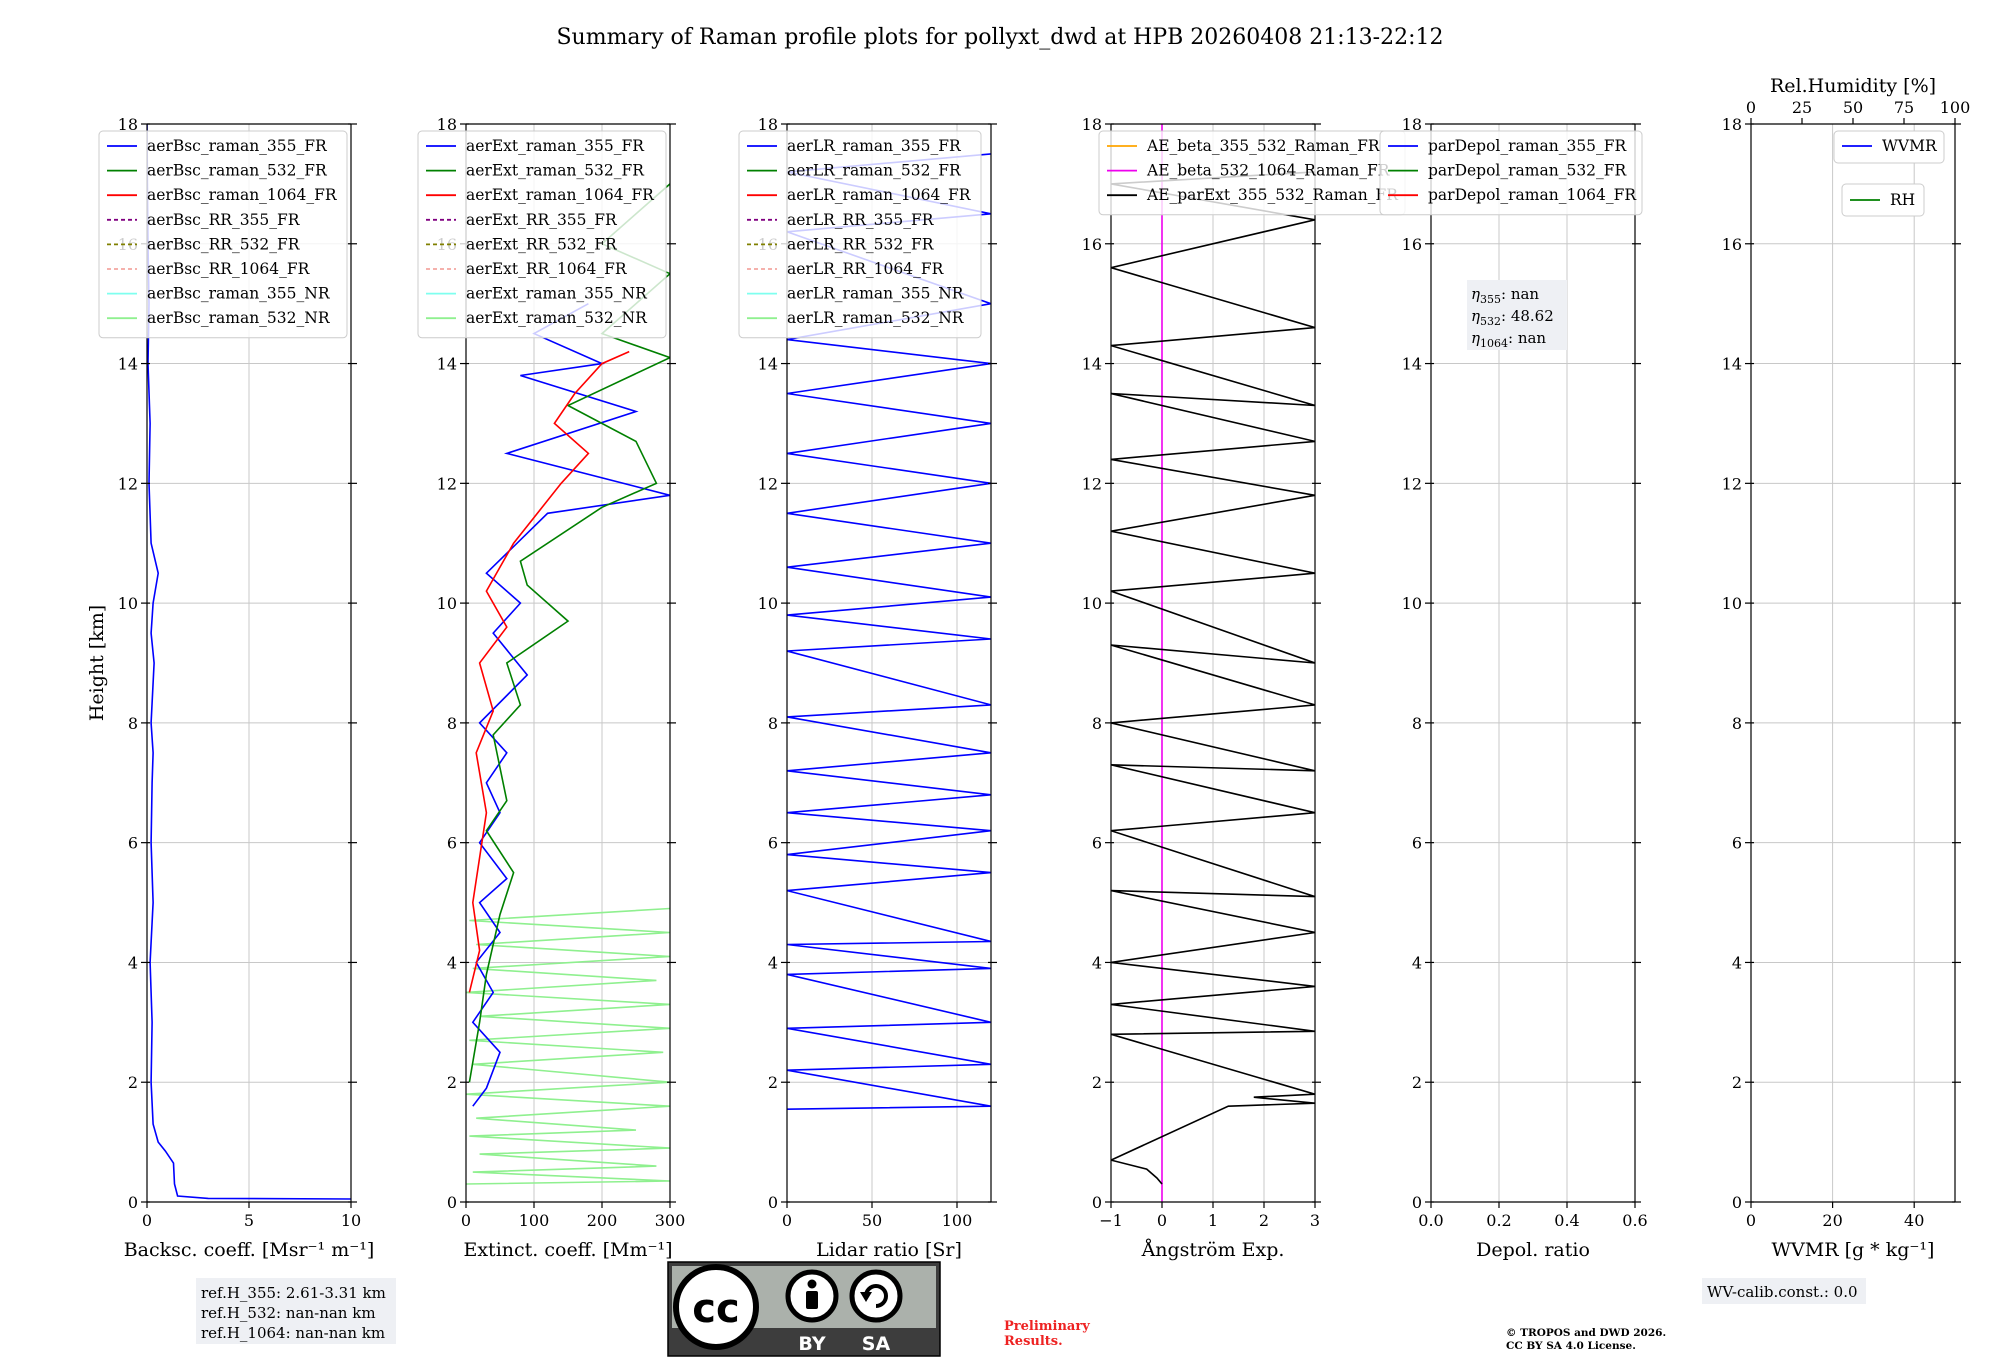  I want to click on series-aerext-raman-532-fr, so click(569, 633).